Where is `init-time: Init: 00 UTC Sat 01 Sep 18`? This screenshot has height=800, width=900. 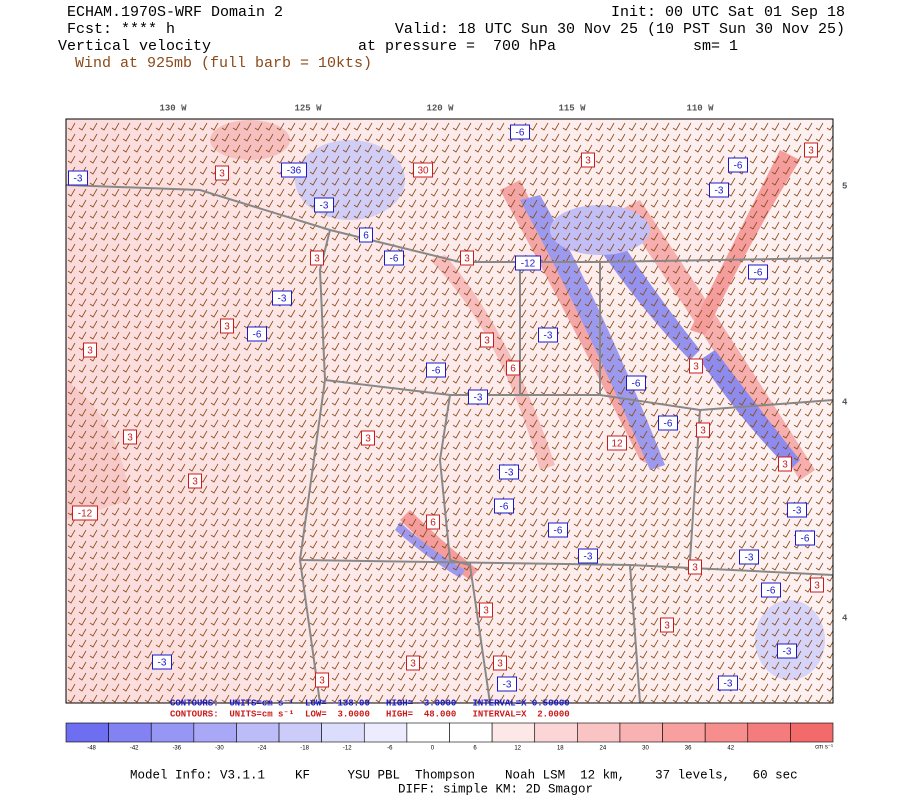 init-time: Init: 00 UTC Sat 01 Sep 18 is located at coordinates (728, 12).